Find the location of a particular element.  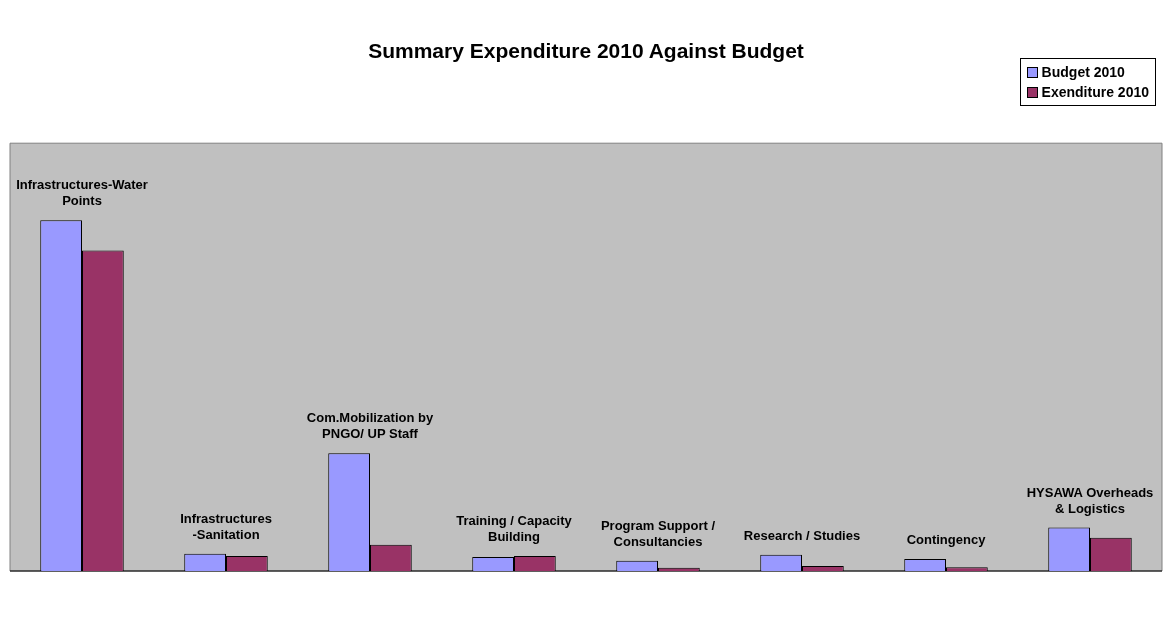

legend-label: Budget 2010 is located at coordinates (1083, 72).